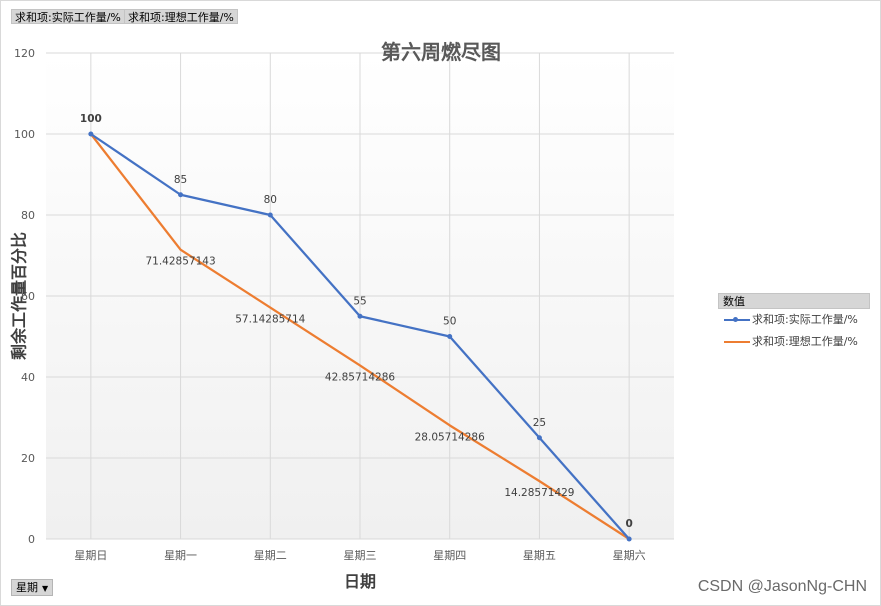  I want to click on watermark: CSDN @JasonNg-CHN, so click(782, 586).